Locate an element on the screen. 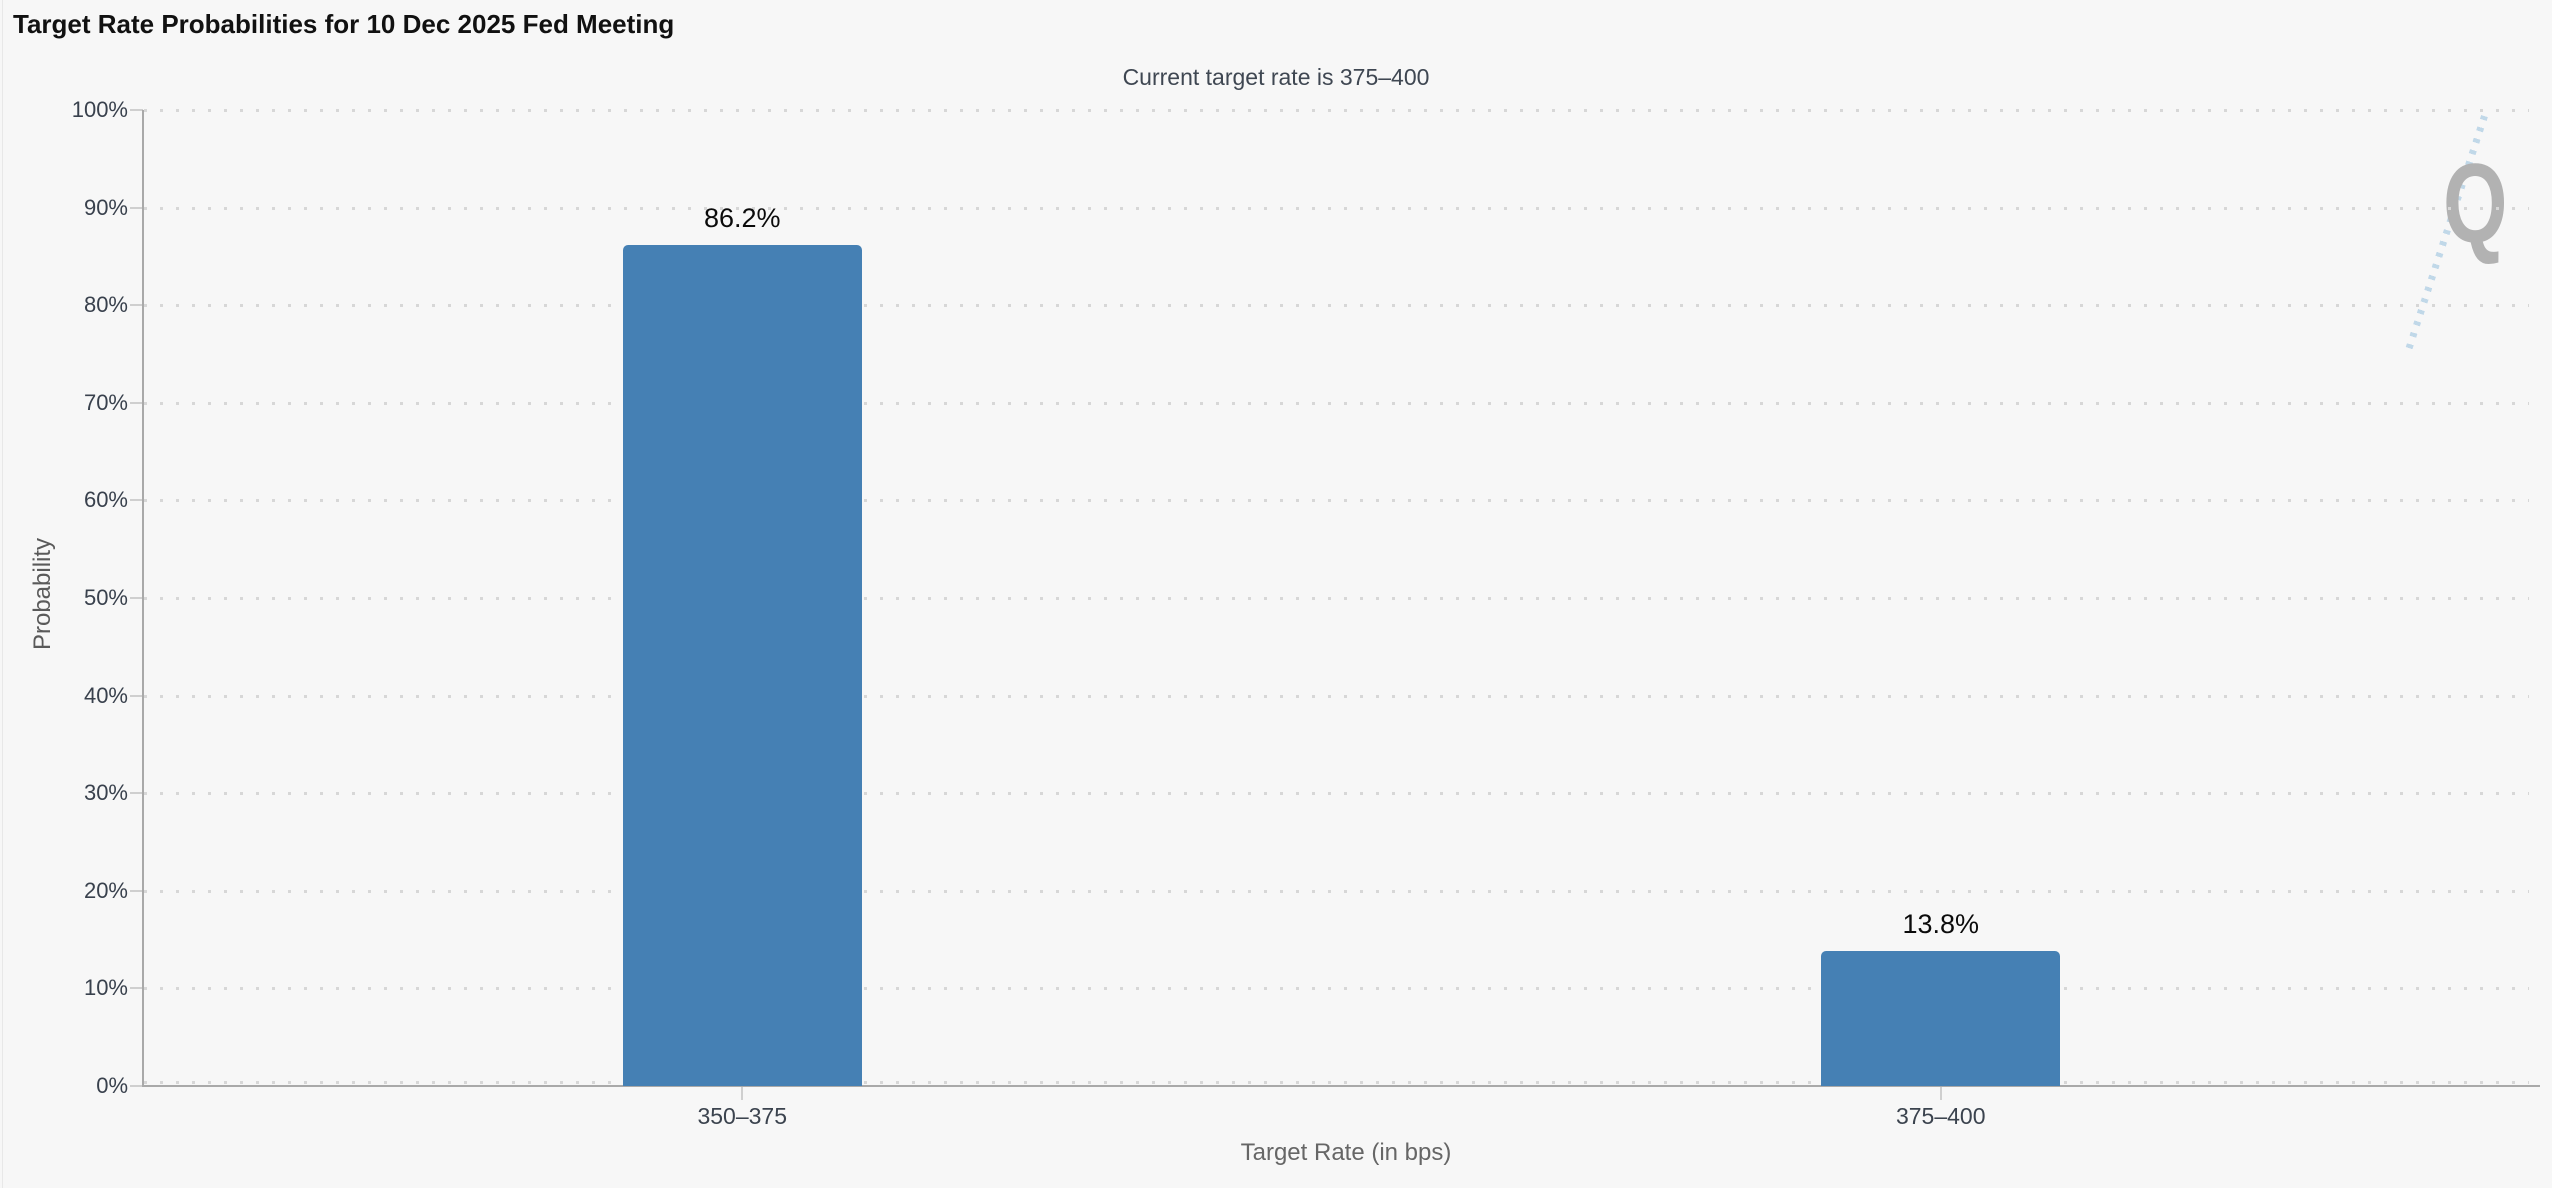 The width and height of the screenshot is (2552, 1188). bar-value-label: 86.2% is located at coordinates (742, 217).